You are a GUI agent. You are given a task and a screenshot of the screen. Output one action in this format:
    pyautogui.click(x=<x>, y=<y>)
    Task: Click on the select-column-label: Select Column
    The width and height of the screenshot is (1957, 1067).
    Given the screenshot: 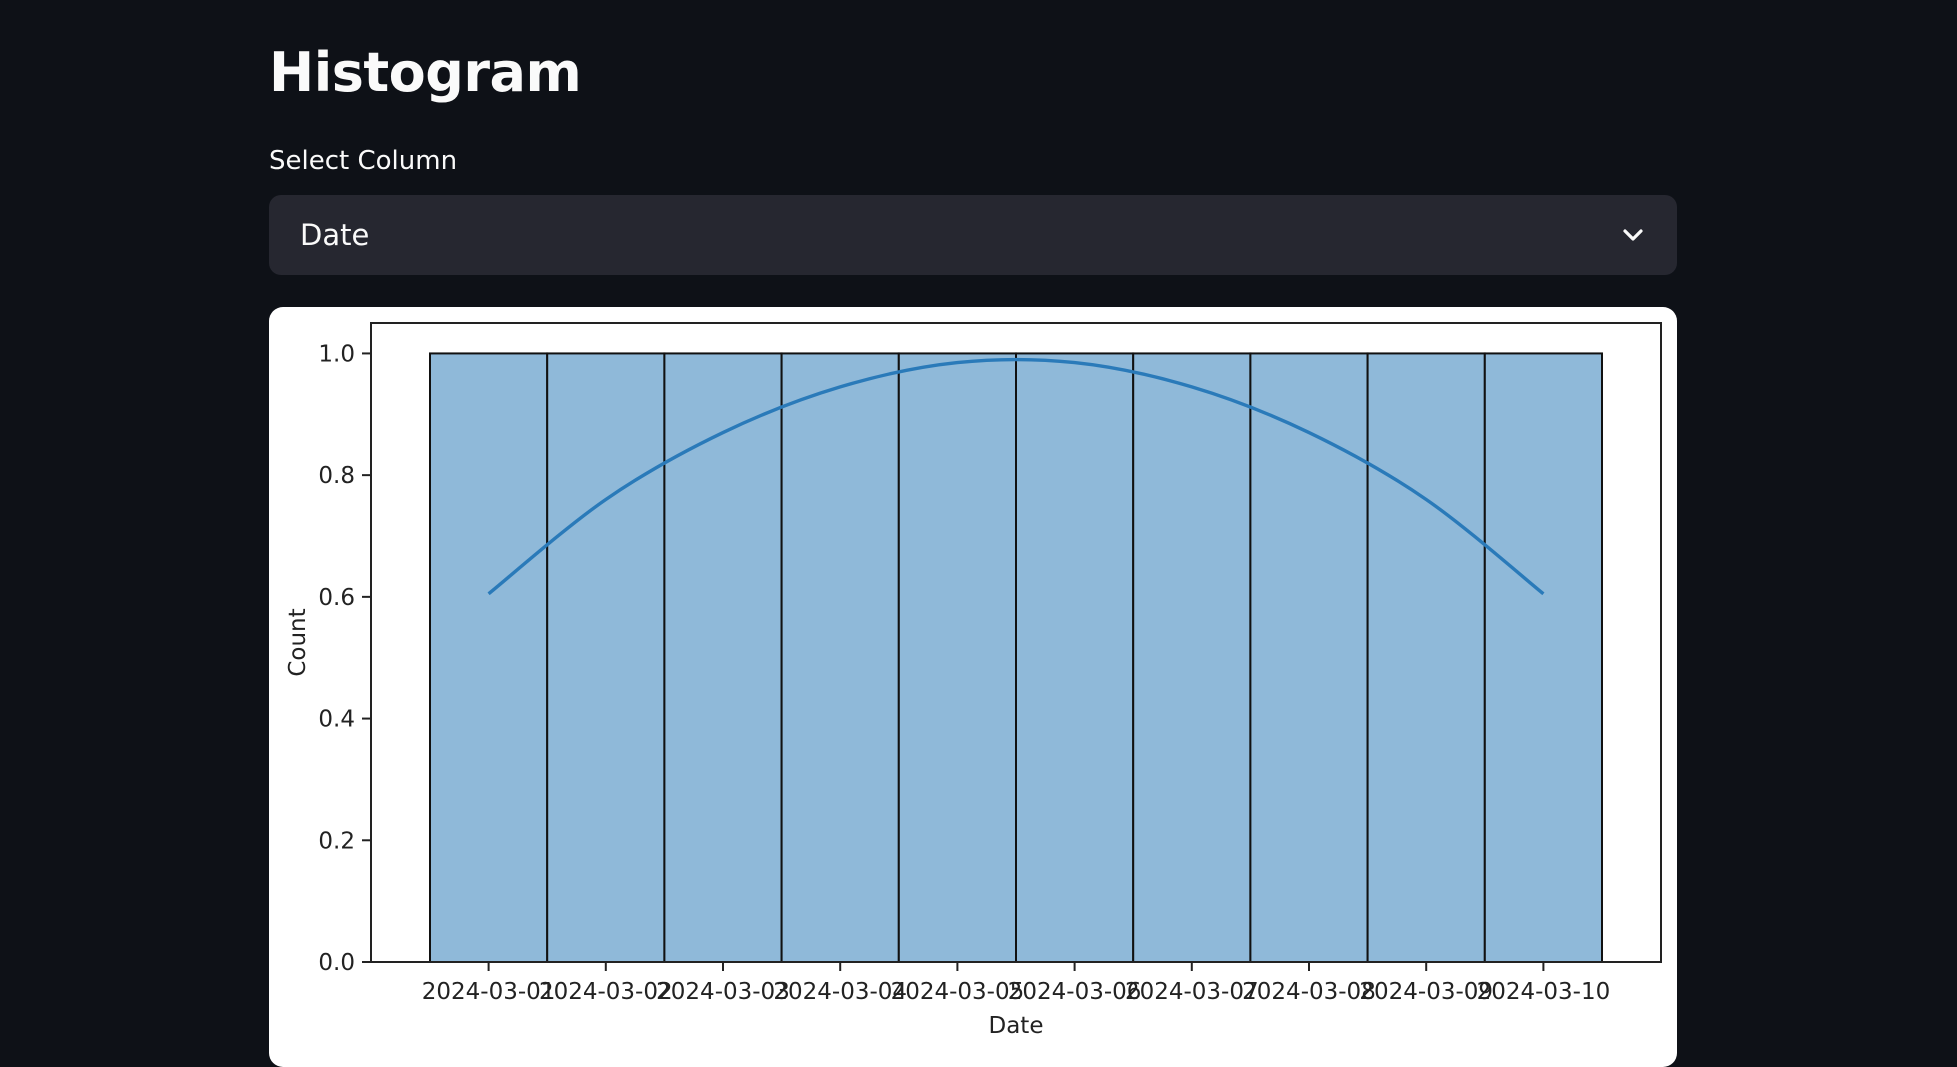 What is the action you would take?
    pyautogui.click(x=363, y=161)
    